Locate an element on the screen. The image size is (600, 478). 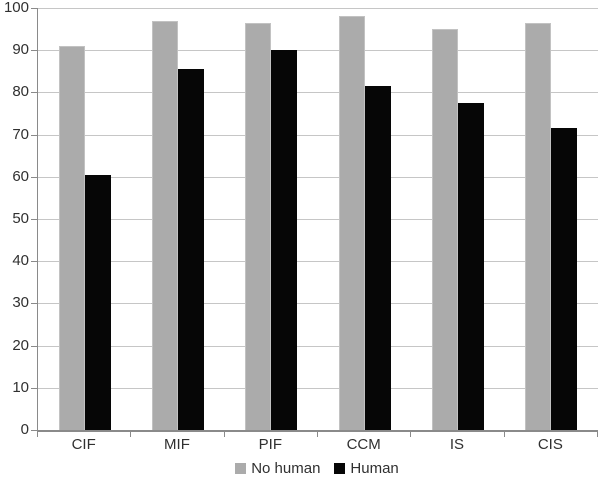
y-tick-label-30: 30 is located at coordinates (20, 303).